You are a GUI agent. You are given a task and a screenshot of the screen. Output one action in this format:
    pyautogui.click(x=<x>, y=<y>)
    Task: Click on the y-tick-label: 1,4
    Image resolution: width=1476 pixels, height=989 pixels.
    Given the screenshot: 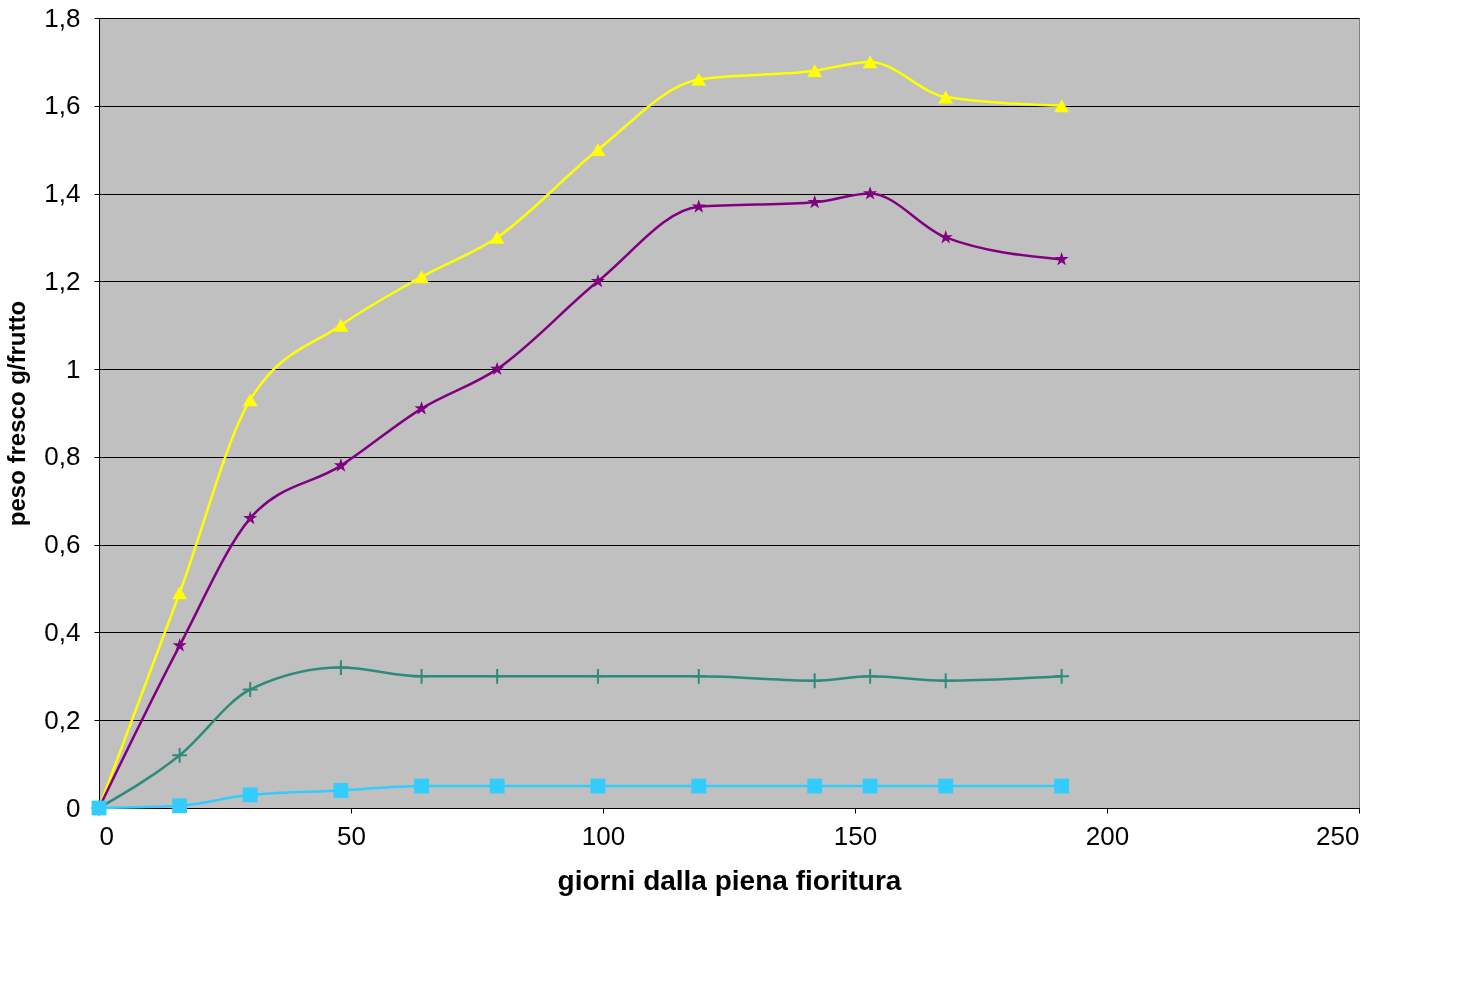 What is the action you would take?
    pyautogui.click(x=62, y=193)
    